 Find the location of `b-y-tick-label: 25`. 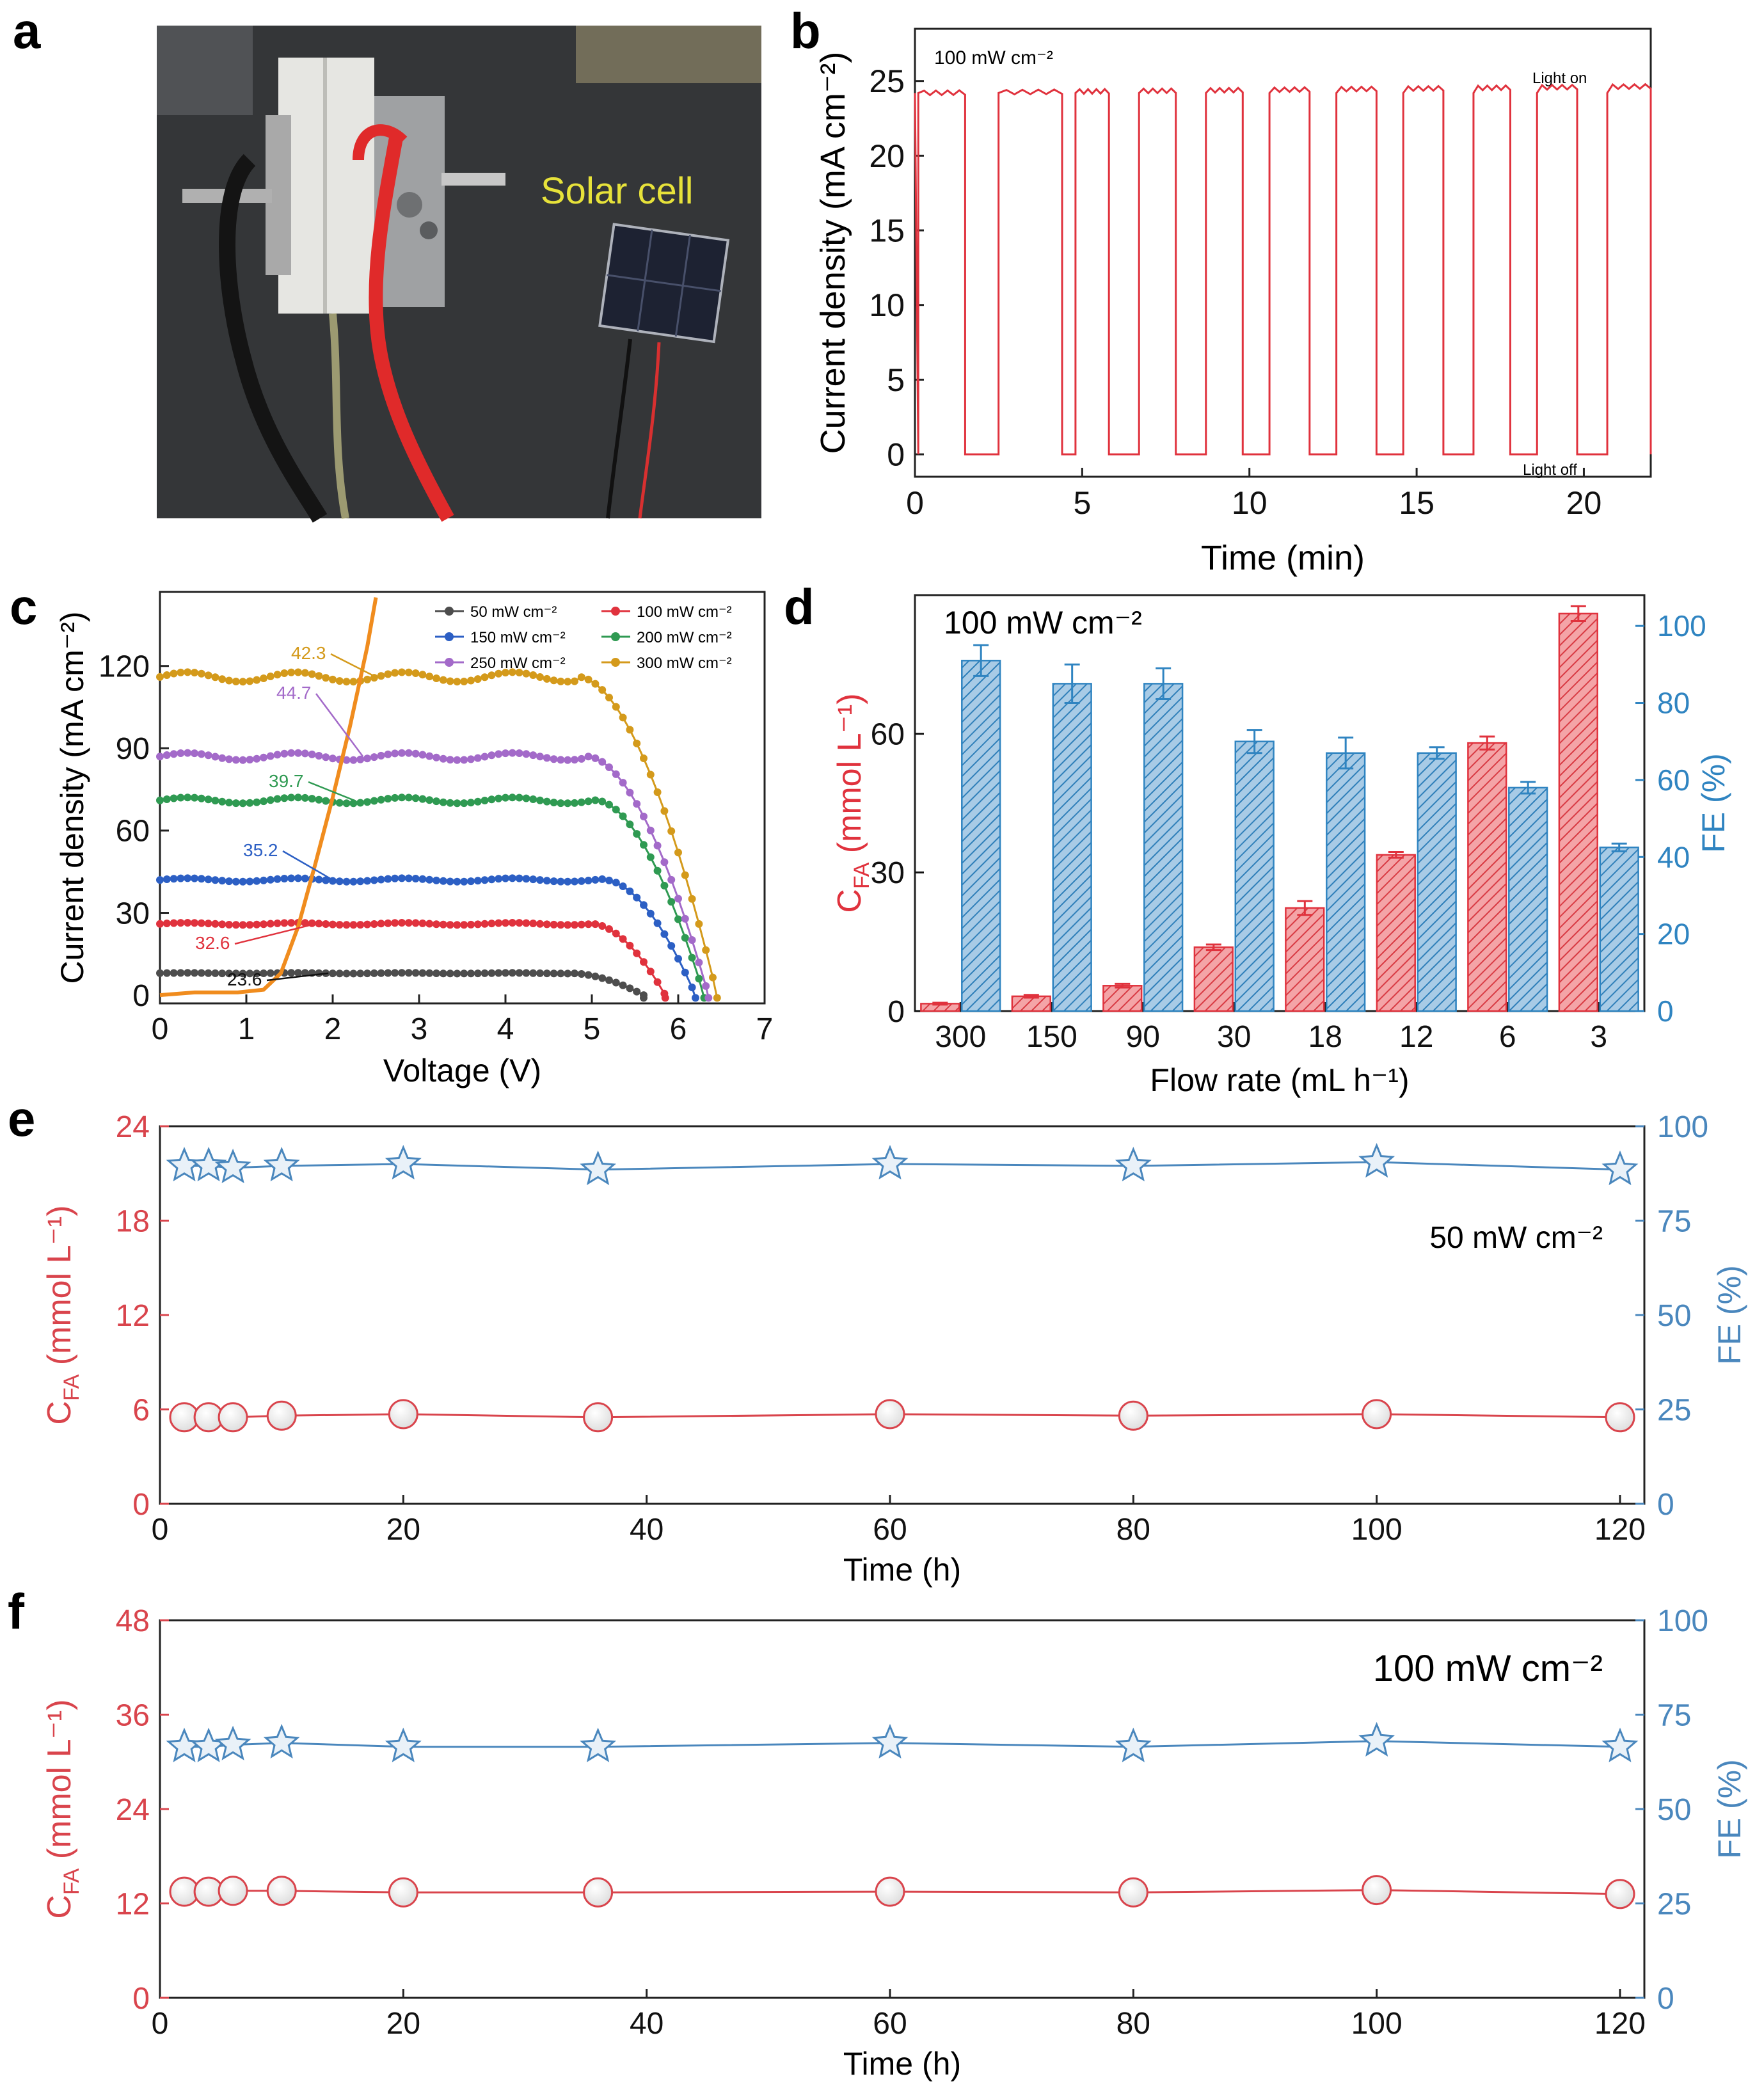

b-y-tick-label: 25 is located at coordinates (887, 81).